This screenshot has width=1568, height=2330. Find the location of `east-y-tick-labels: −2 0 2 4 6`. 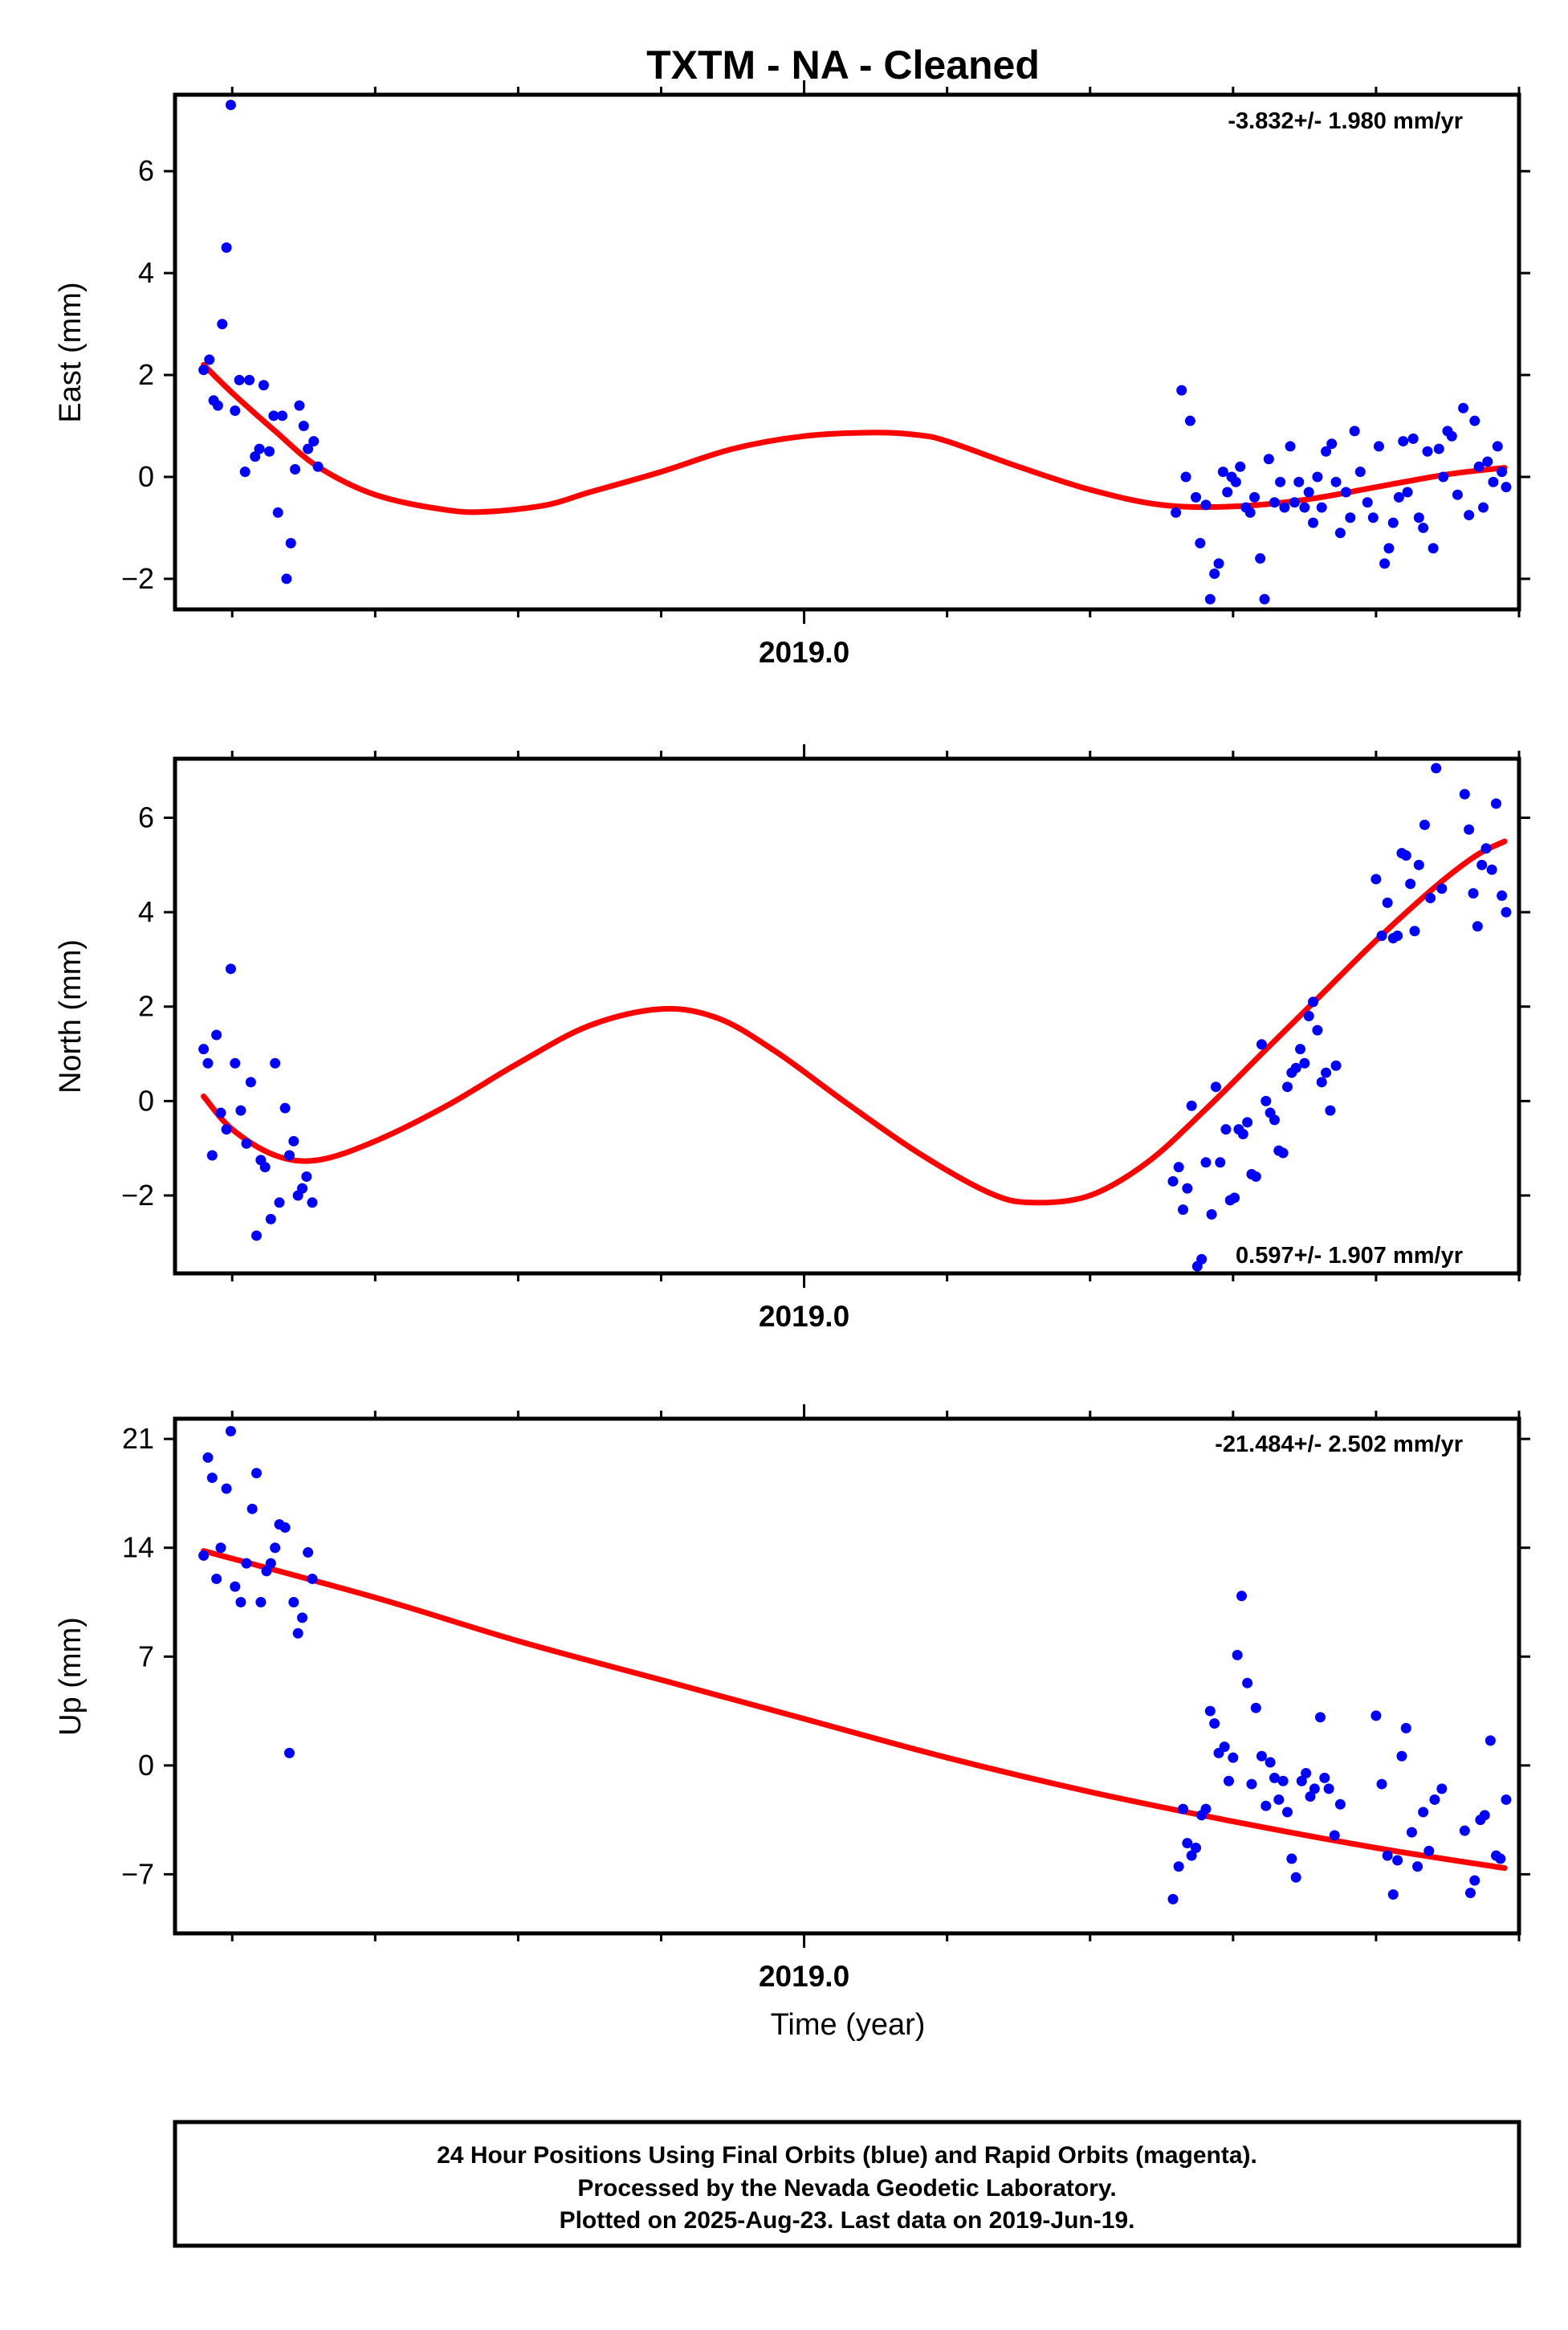

east-y-tick-labels: −2 0 2 4 6 is located at coordinates (137, 374).